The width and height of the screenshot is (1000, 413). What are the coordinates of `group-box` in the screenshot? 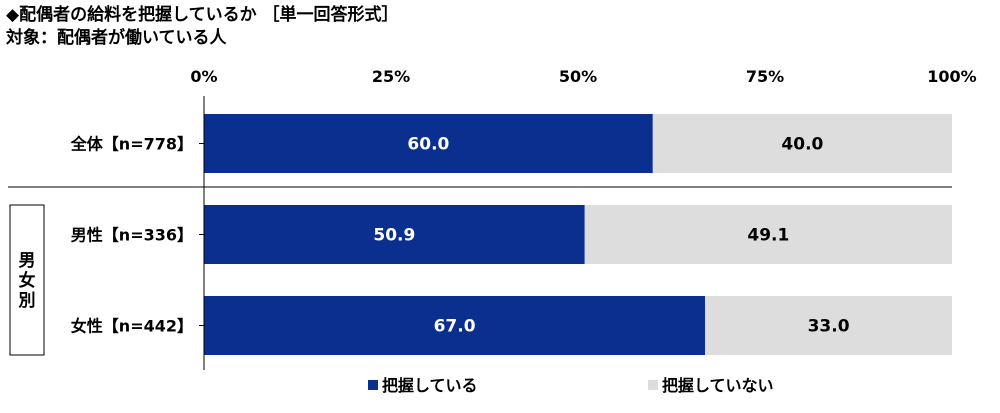 It's located at (27, 280).